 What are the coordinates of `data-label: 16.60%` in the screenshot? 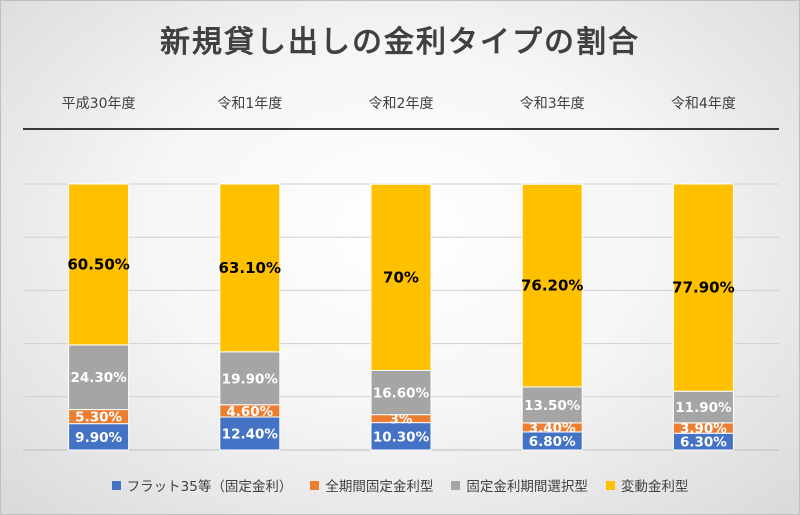 It's located at (401, 394).